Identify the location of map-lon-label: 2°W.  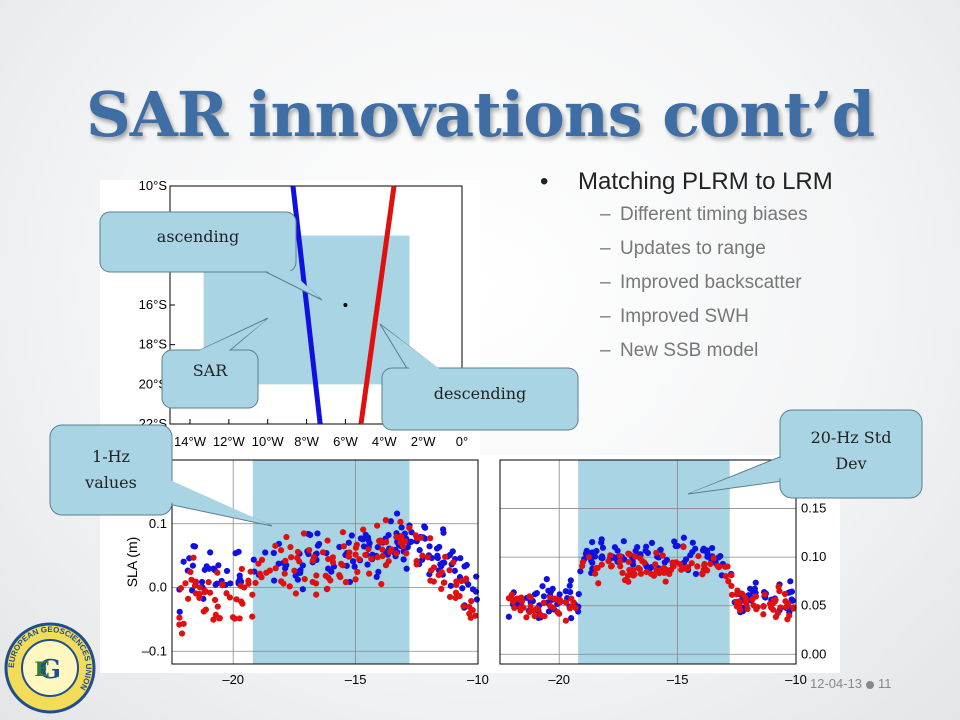
(423, 441).